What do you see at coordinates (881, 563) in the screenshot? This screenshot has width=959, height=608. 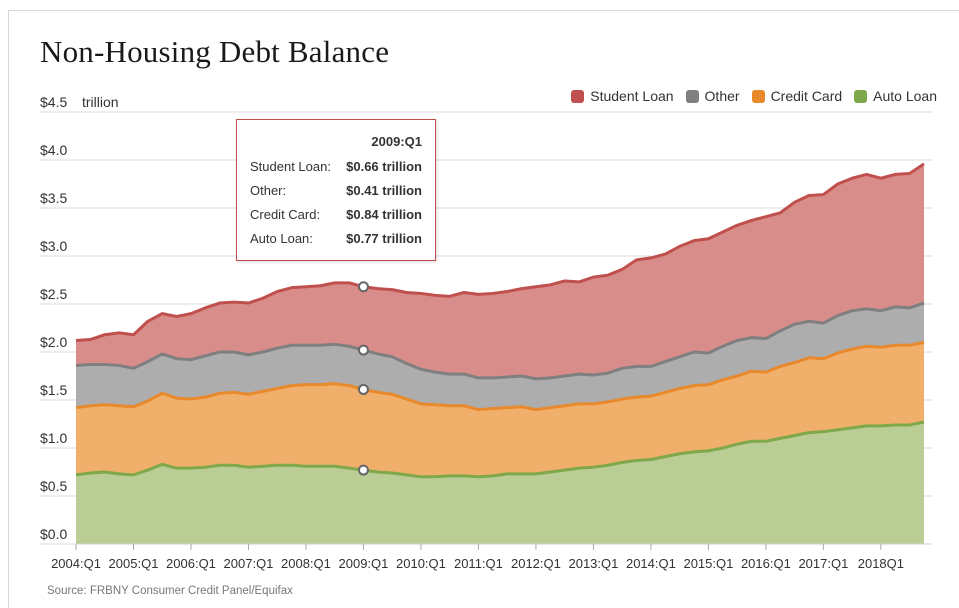 I see `x-tick-label: 2018Q1` at bounding box center [881, 563].